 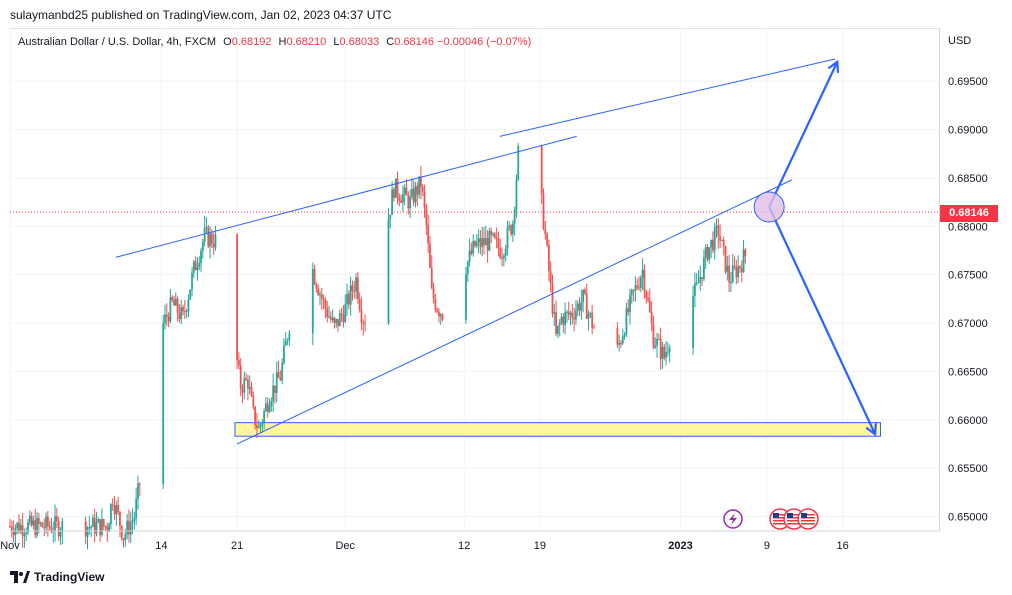 I want to click on support-zone-layer, so click(x=558, y=429).